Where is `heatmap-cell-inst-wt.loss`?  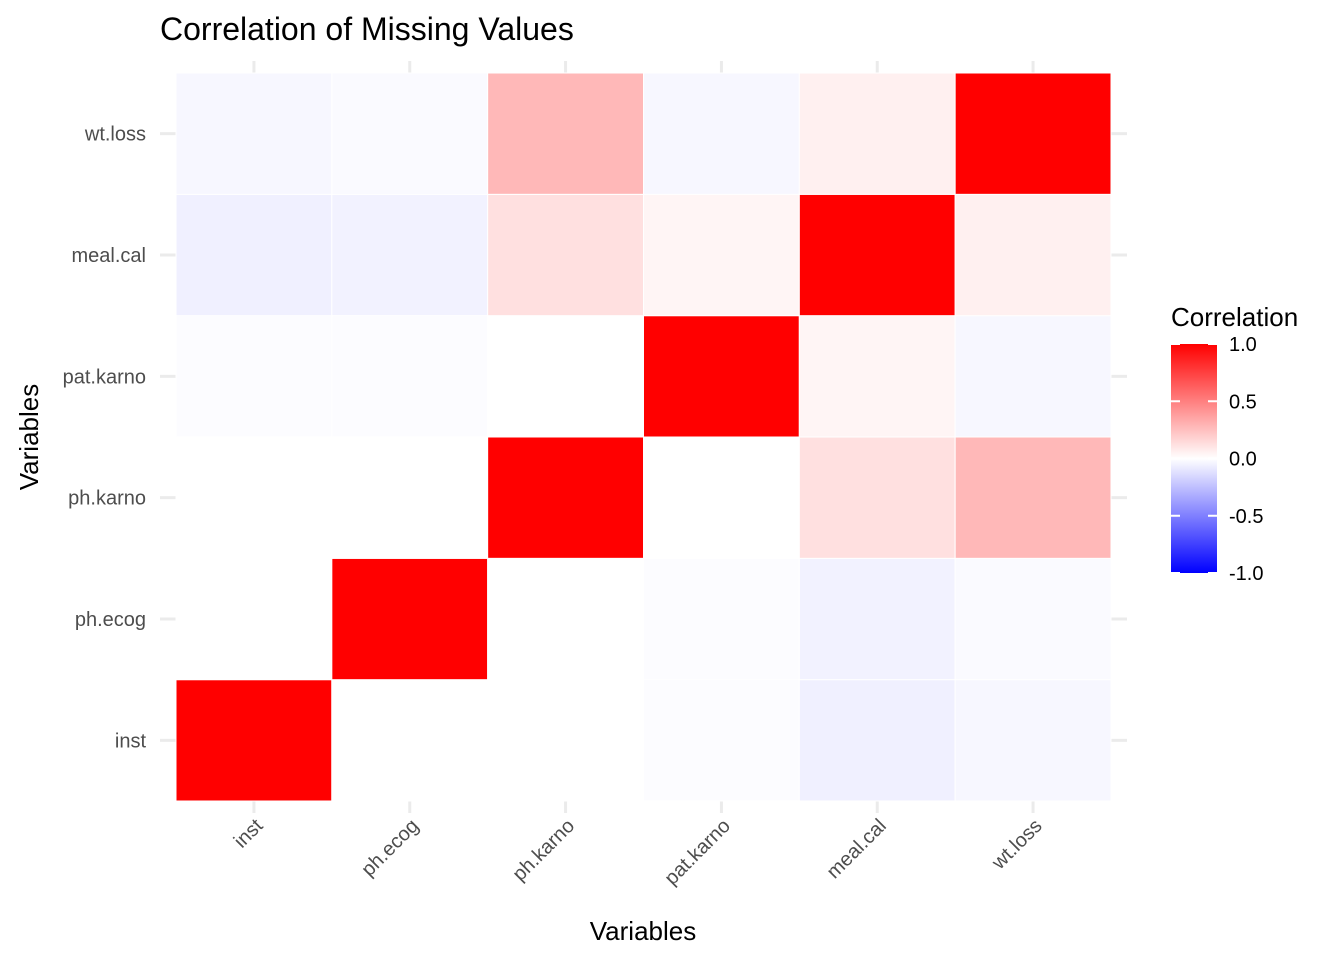 heatmap-cell-inst-wt.loss is located at coordinates (254, 133).